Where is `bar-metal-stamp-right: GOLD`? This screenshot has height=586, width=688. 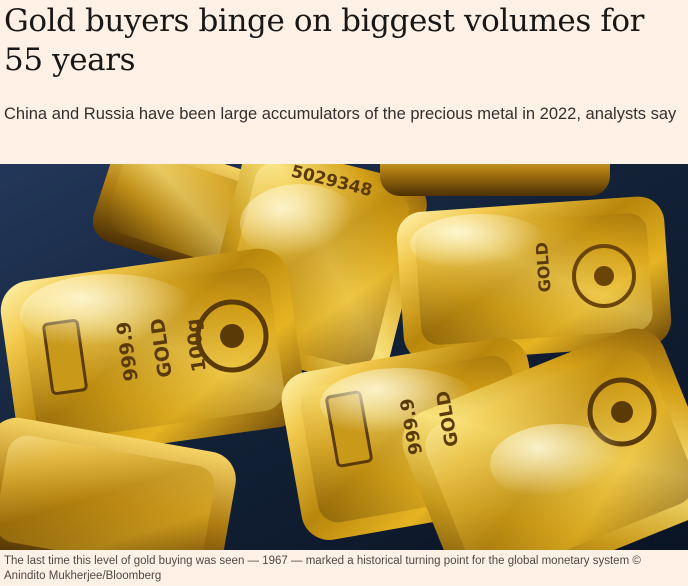 bar-metal-stamp-right: GOLD is located at coordinates (543, 267).